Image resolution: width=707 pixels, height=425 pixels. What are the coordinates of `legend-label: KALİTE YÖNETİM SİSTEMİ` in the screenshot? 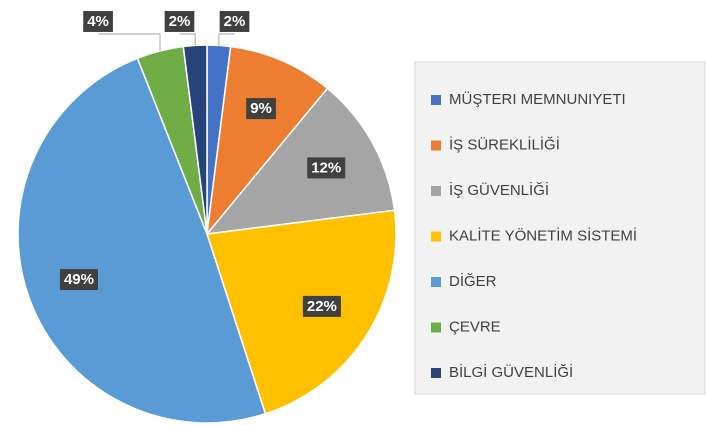 It's located at (543, 235).